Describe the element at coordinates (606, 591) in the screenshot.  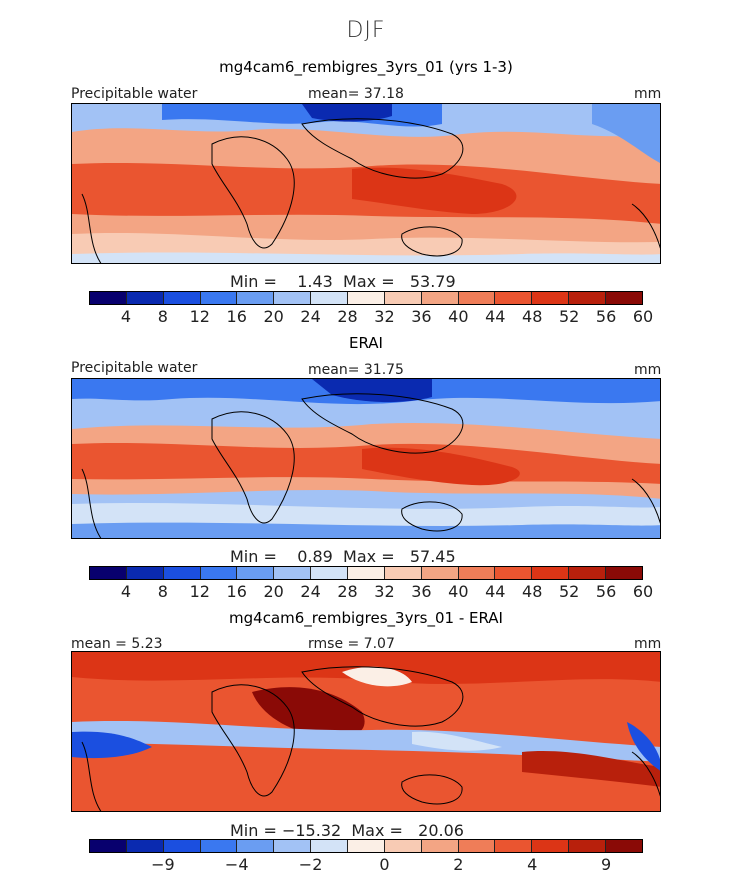
I see `colorbar-tick-label: 56` at that location.